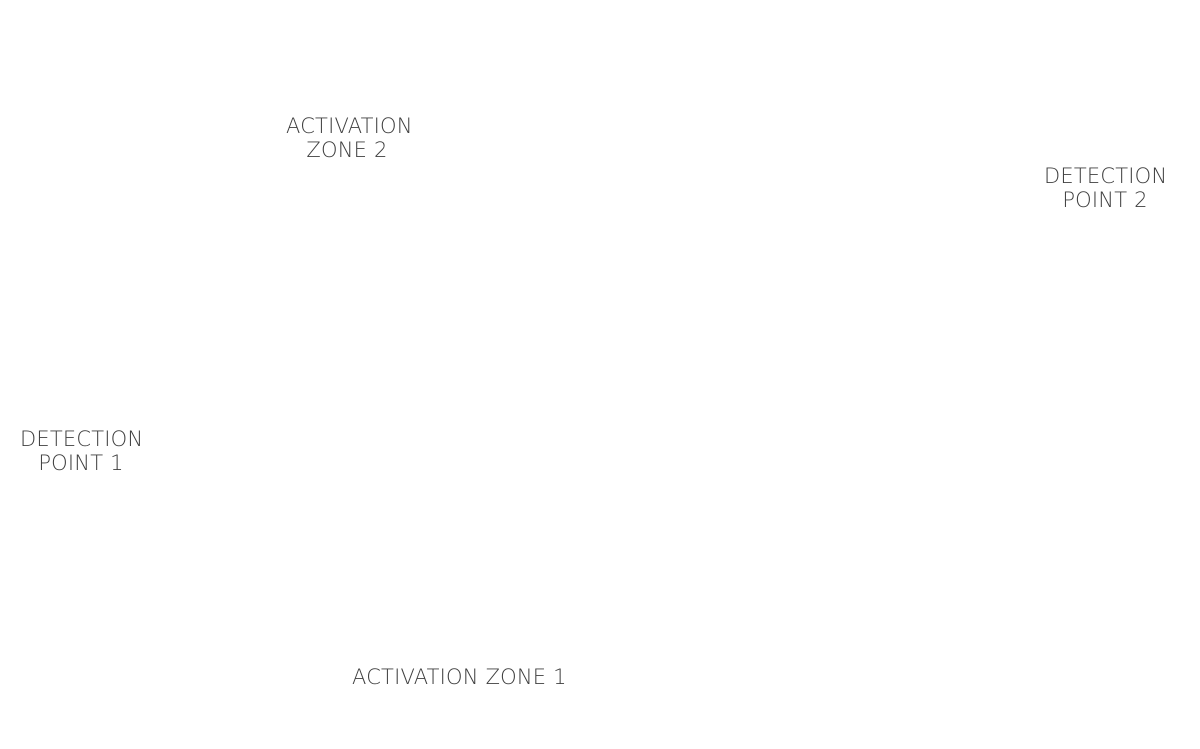 The width and height of the screenshot is (1200, 749). Describe the element at coordinates (349, 126) in the screenshot. I see `activation-zone-2-line1: ACTIVATION` at that location.